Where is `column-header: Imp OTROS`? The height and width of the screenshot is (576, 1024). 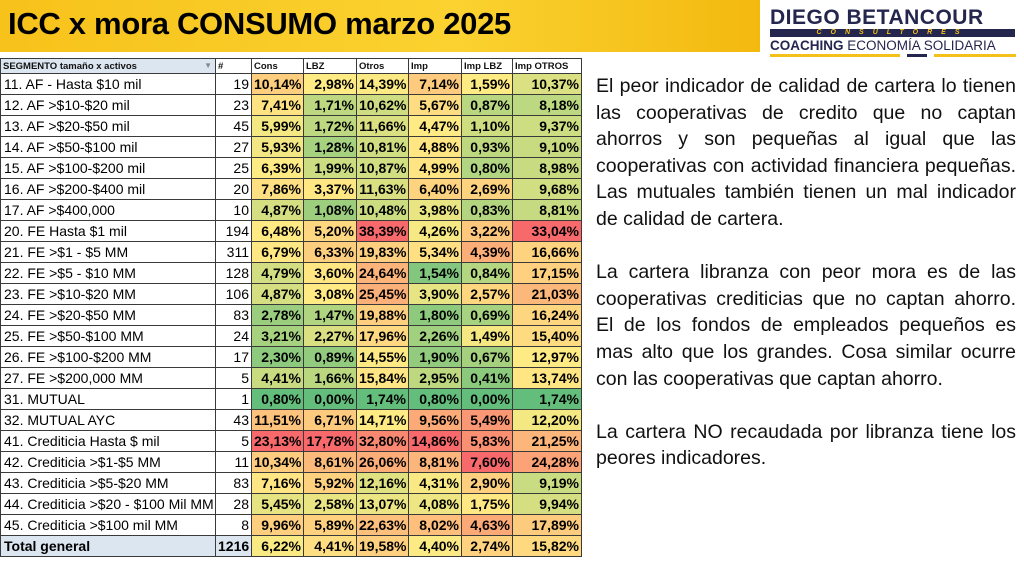 column-header: Imp OTROS is located at coordinates (547, 66).